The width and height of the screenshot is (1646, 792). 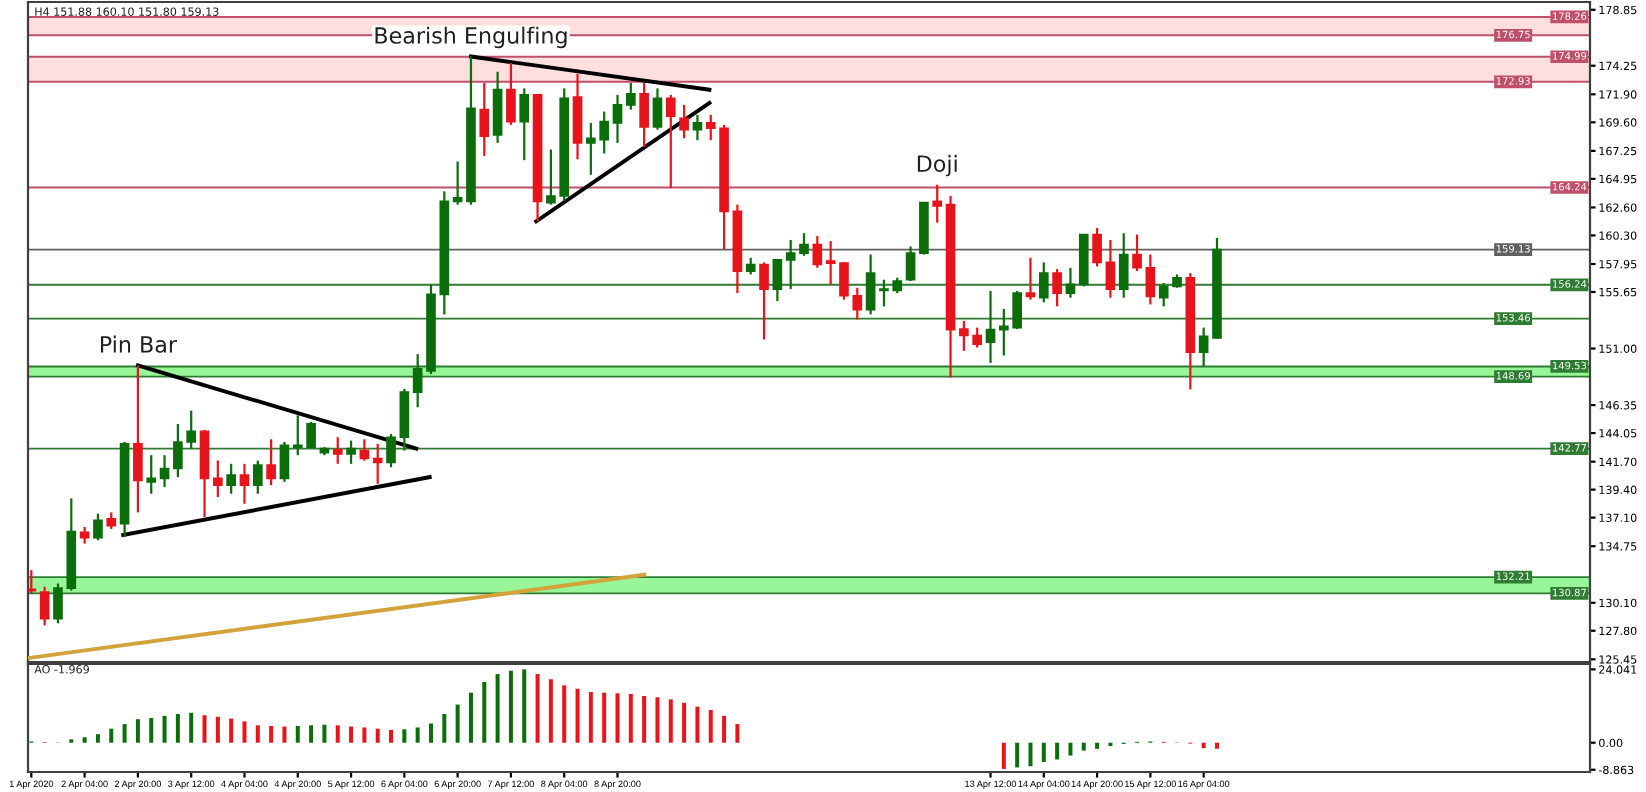 I want to click on annotation: Bearish Engulfing, so click(x=471, y=37).